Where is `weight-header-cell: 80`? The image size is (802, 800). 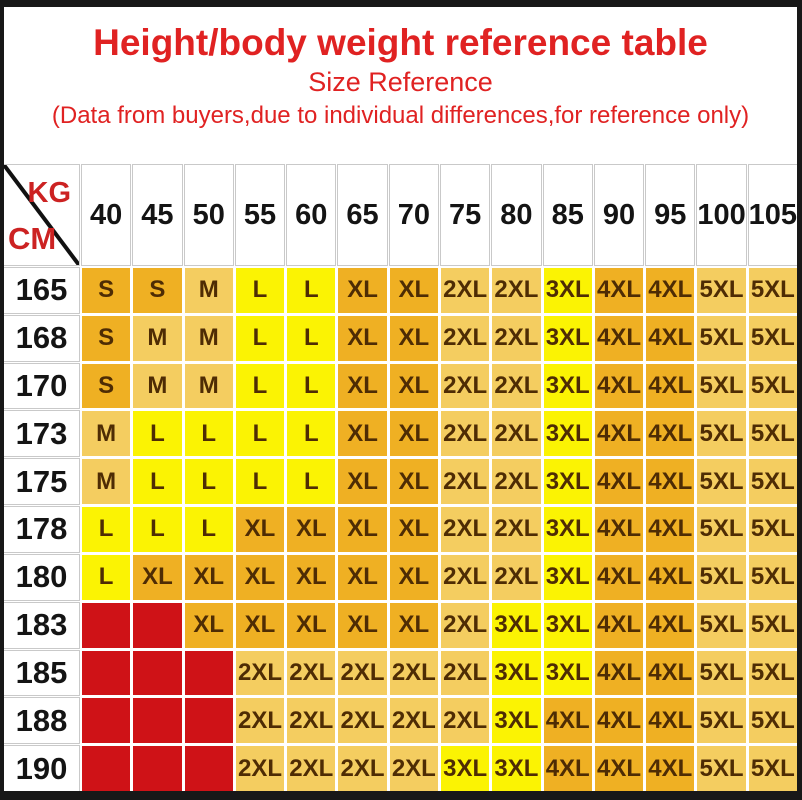
weight-header-cell: 80 is located at coordinates (516, 215).